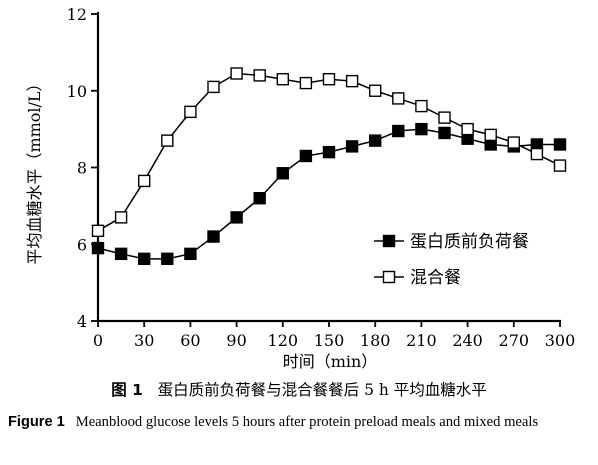 The height and width of the screenshot is (465, 598). I want to click on x-tick-label: 90, so click(236, 340).